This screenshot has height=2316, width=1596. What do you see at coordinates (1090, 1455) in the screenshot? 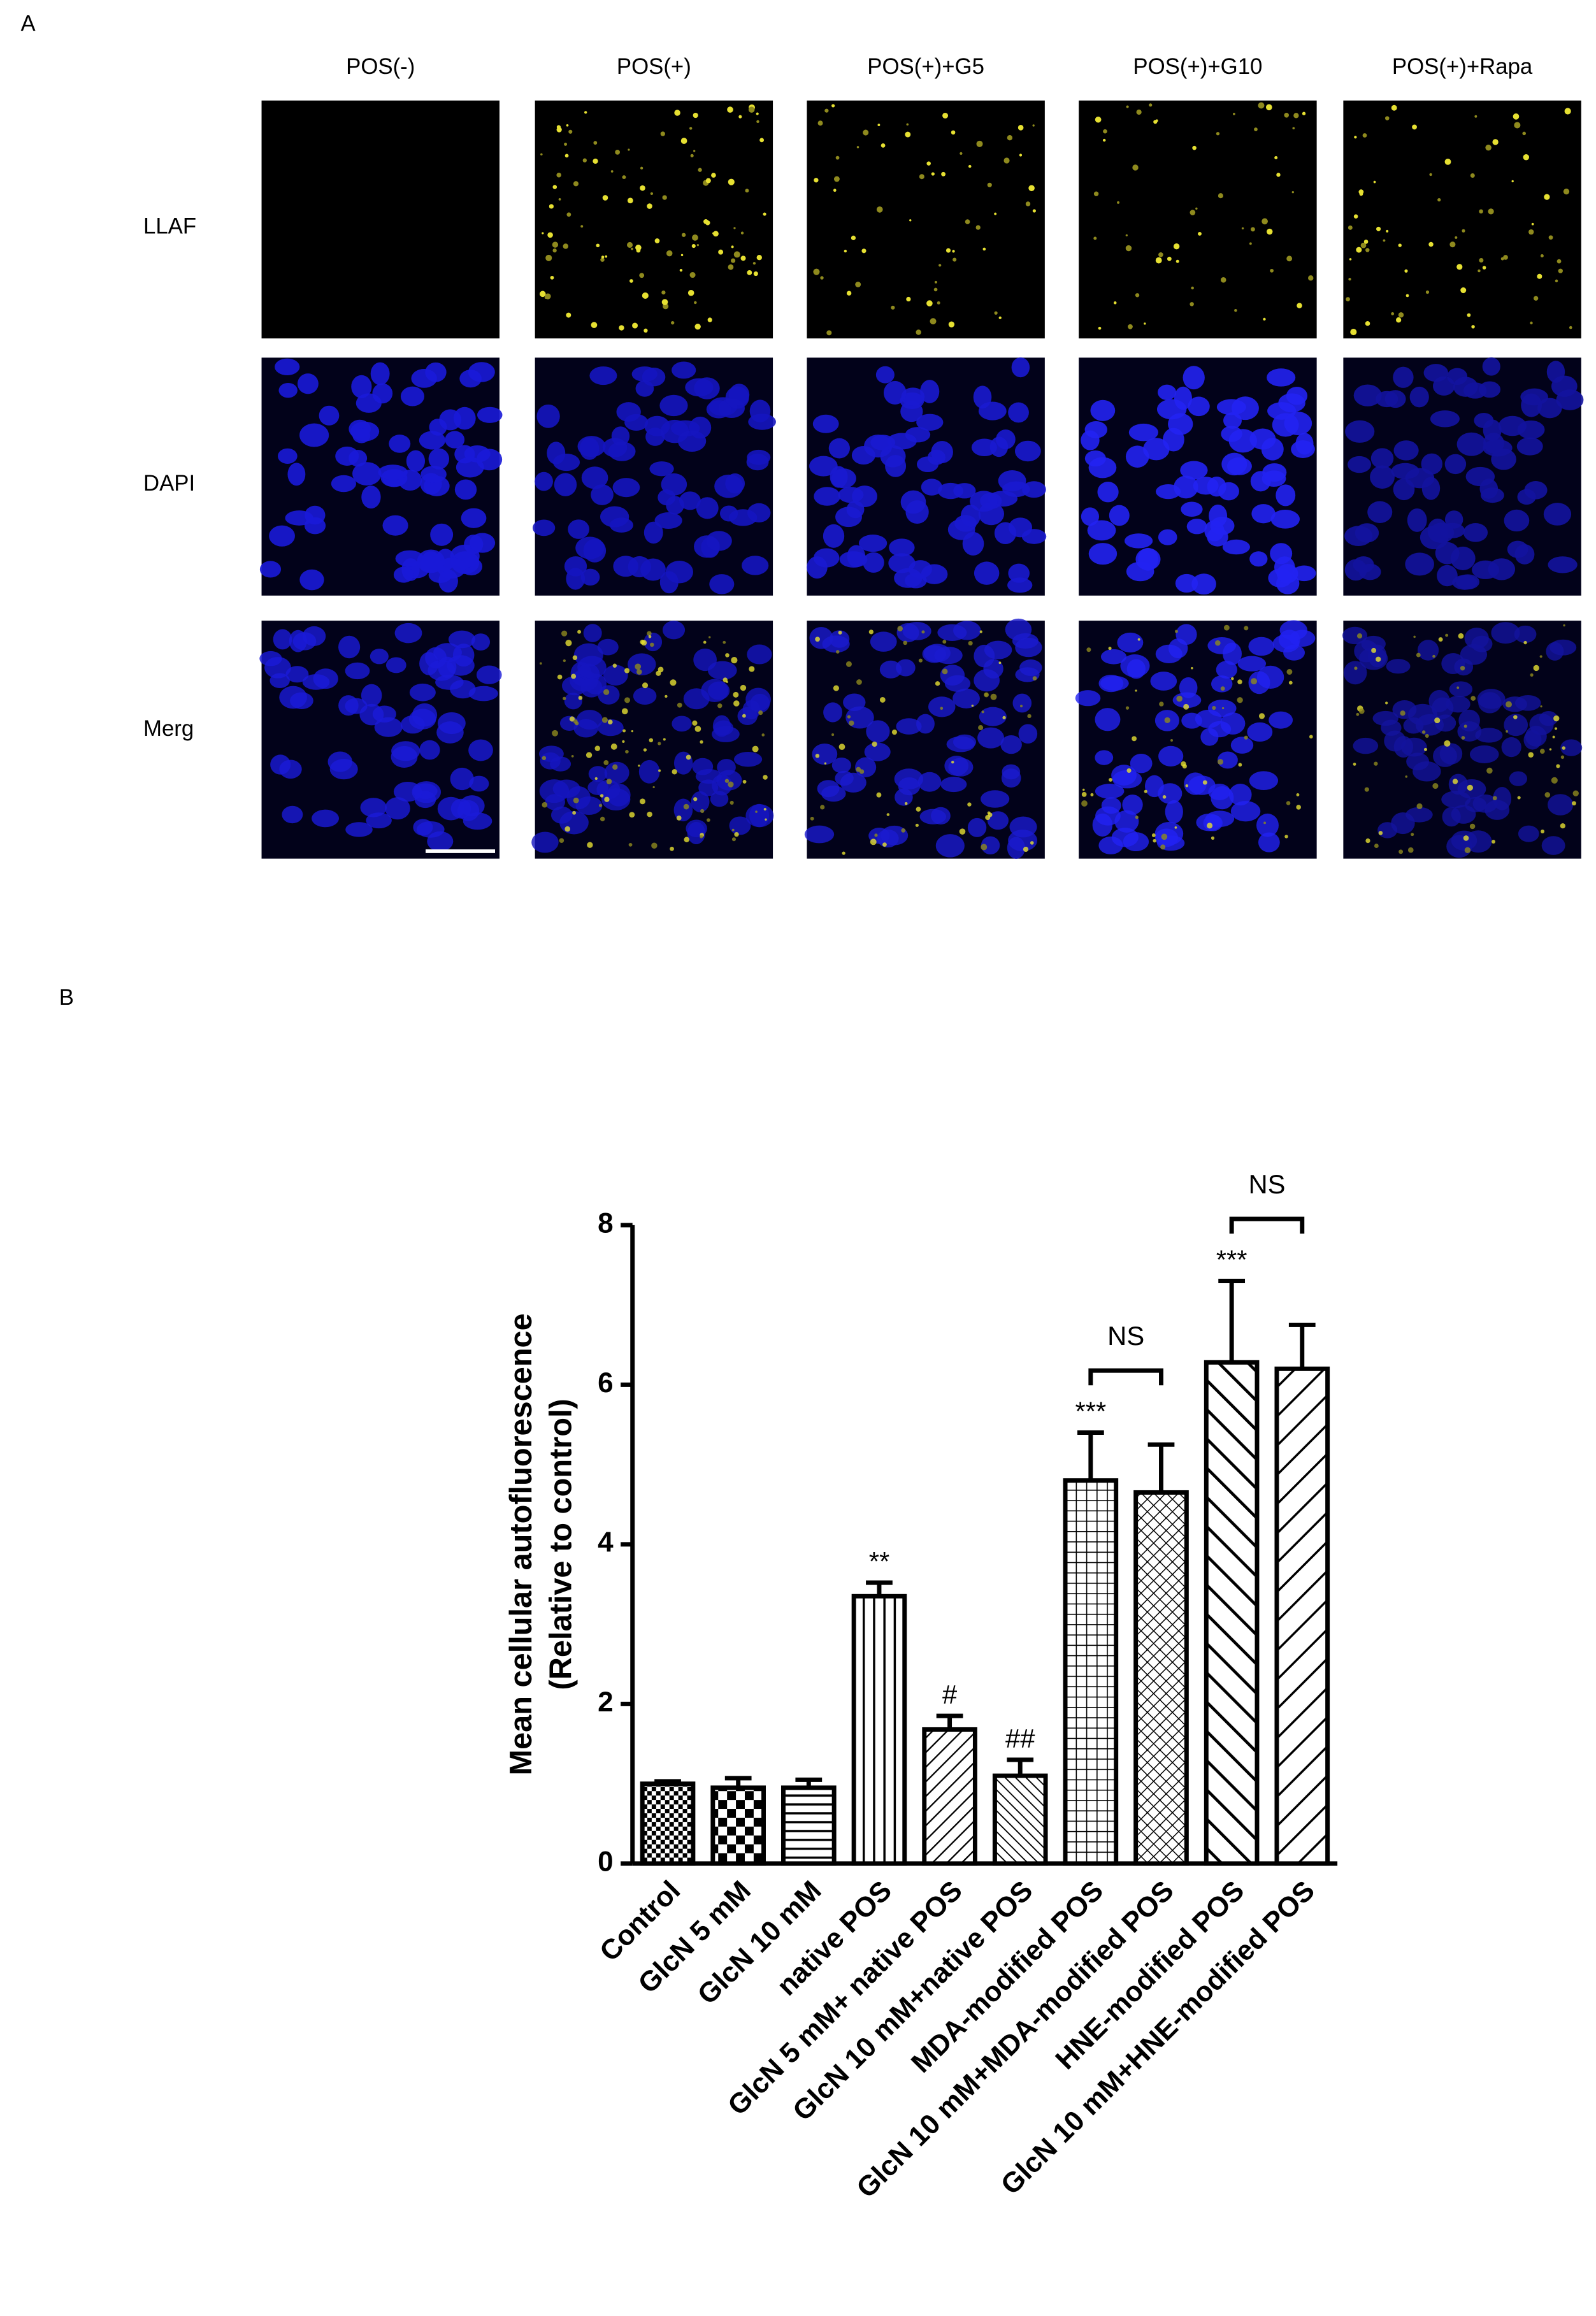
I see `error-bar` at bounding box center [1090, 1455].